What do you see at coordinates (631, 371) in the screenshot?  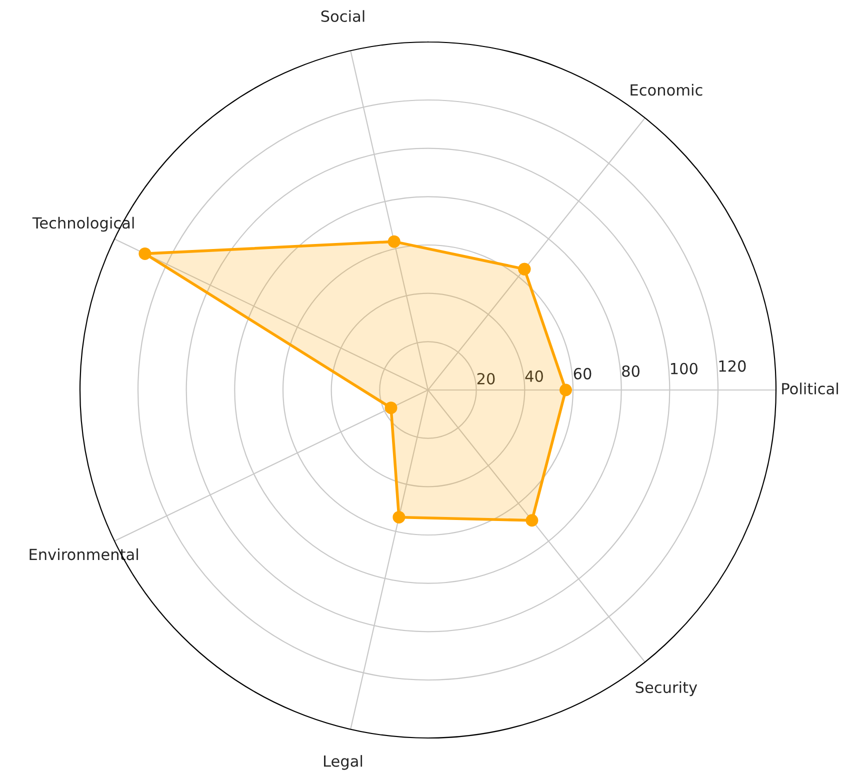 I see `y-tick-label: 80` at bounding box center [631, 371].